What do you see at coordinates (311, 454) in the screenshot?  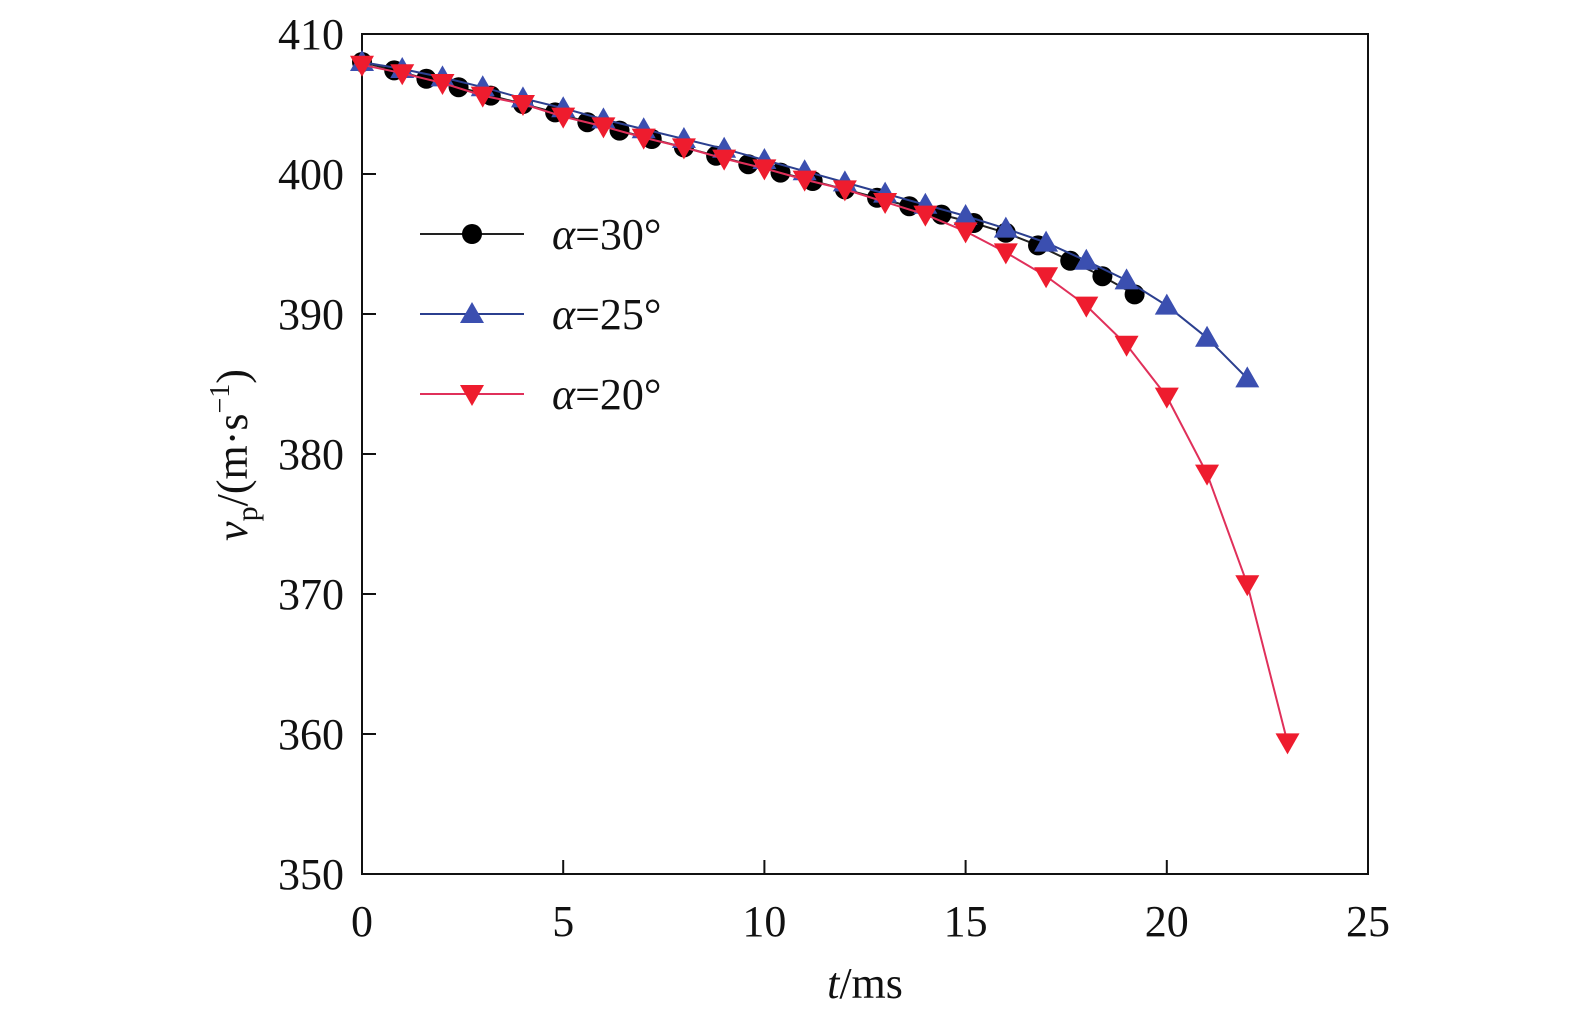 I see `y-tick-label: 380` at bounding box center [311, 454].